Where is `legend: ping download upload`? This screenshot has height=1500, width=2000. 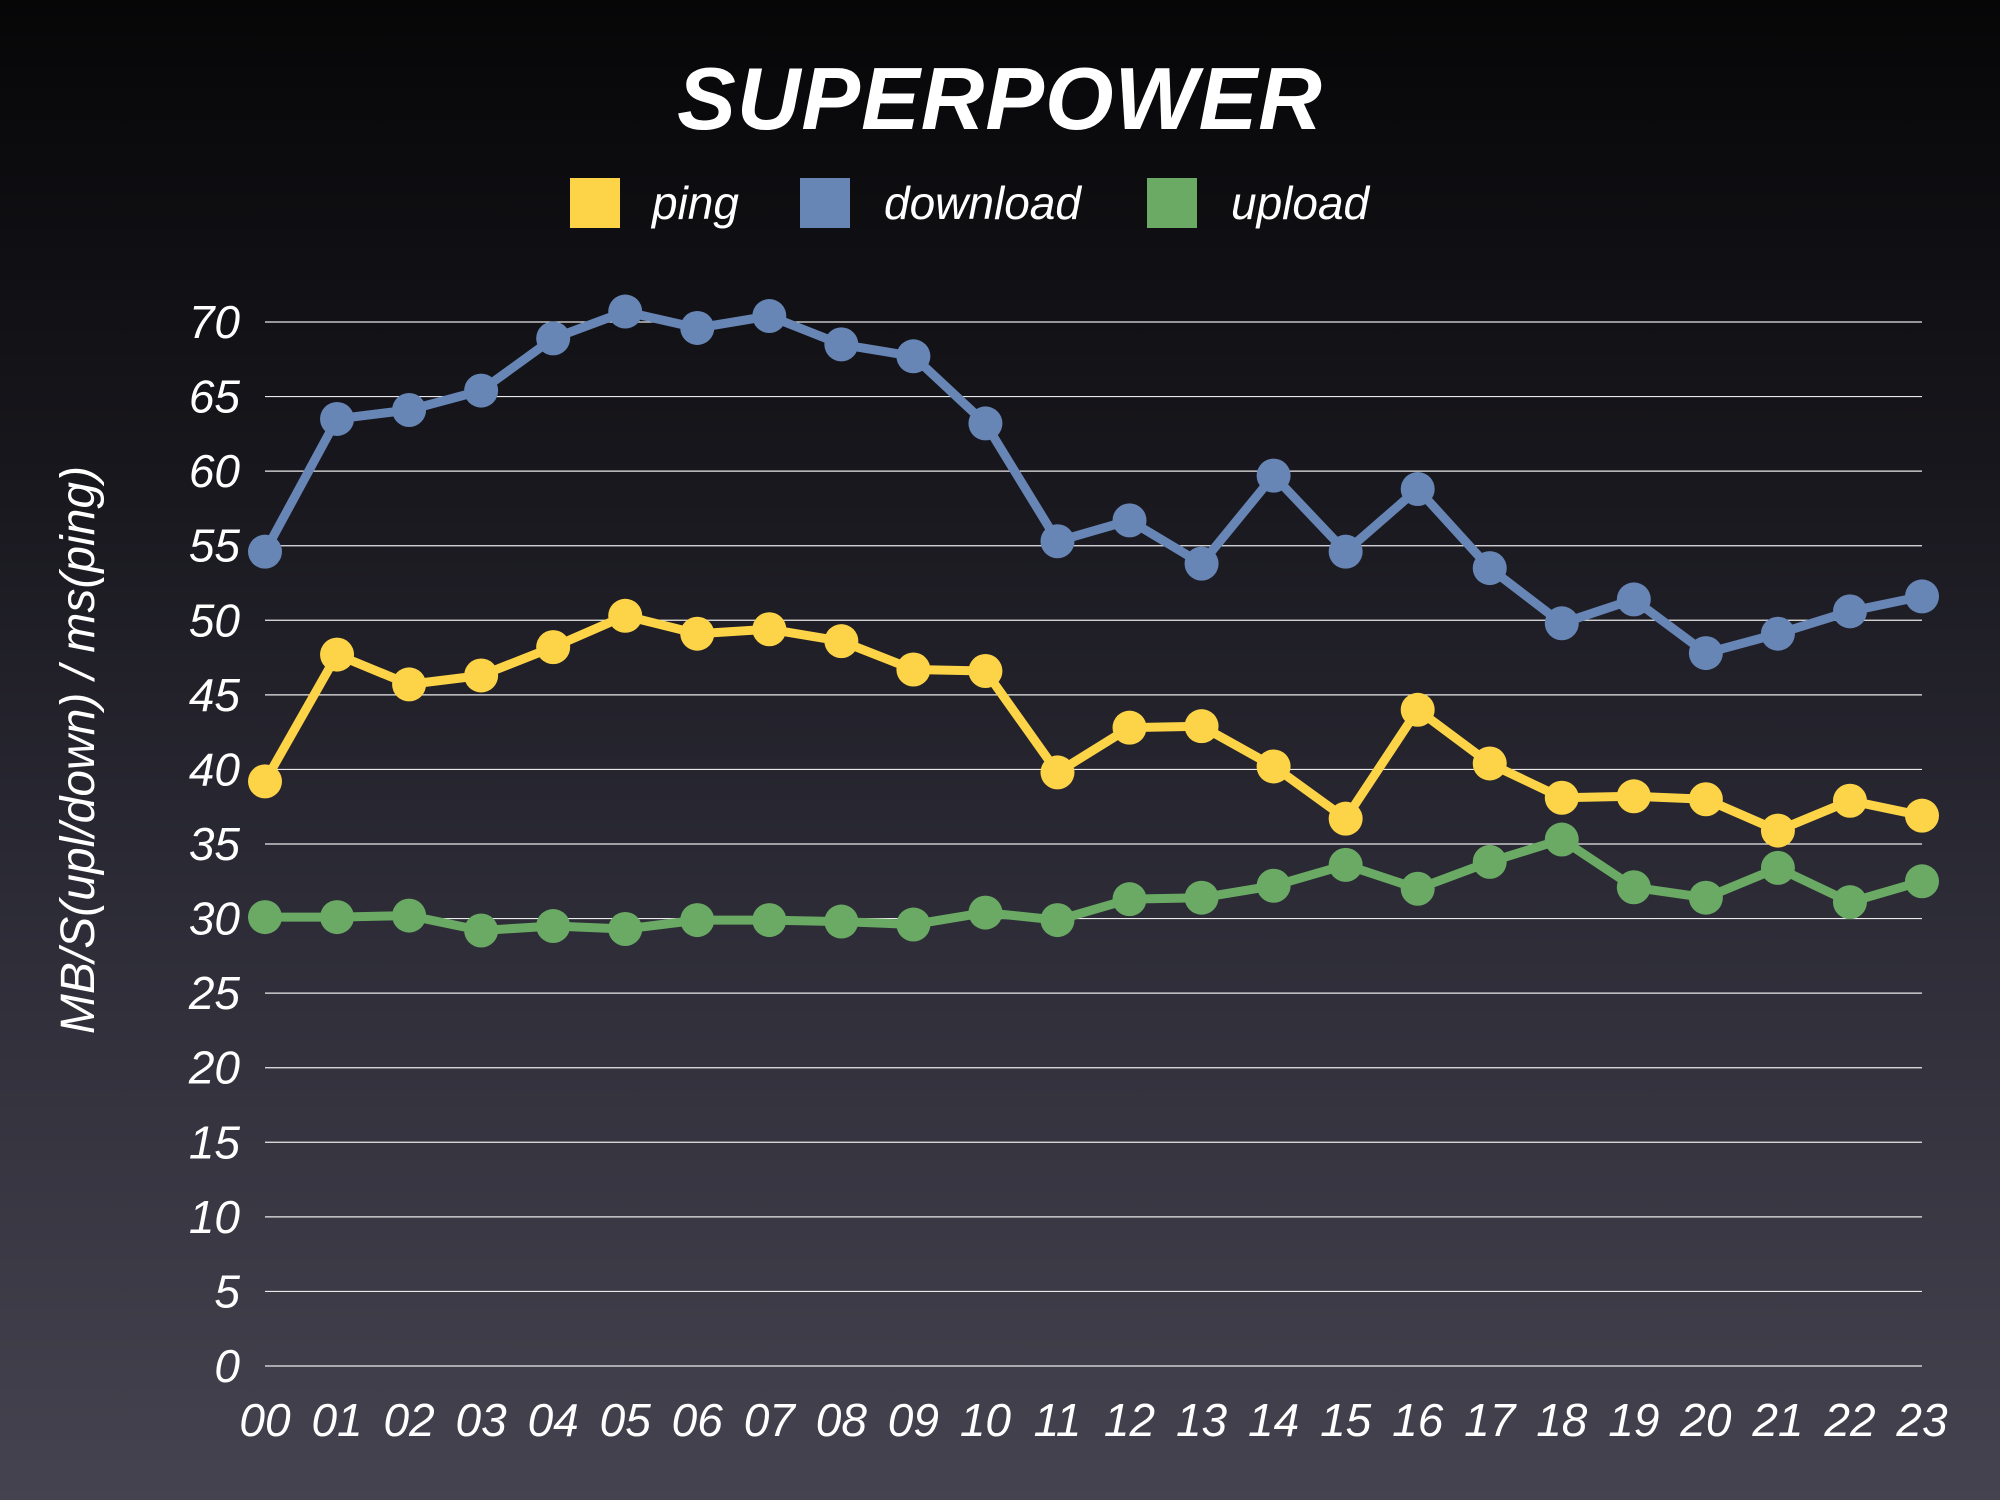 legend: ping download upload is located at coordinates (970, 203).